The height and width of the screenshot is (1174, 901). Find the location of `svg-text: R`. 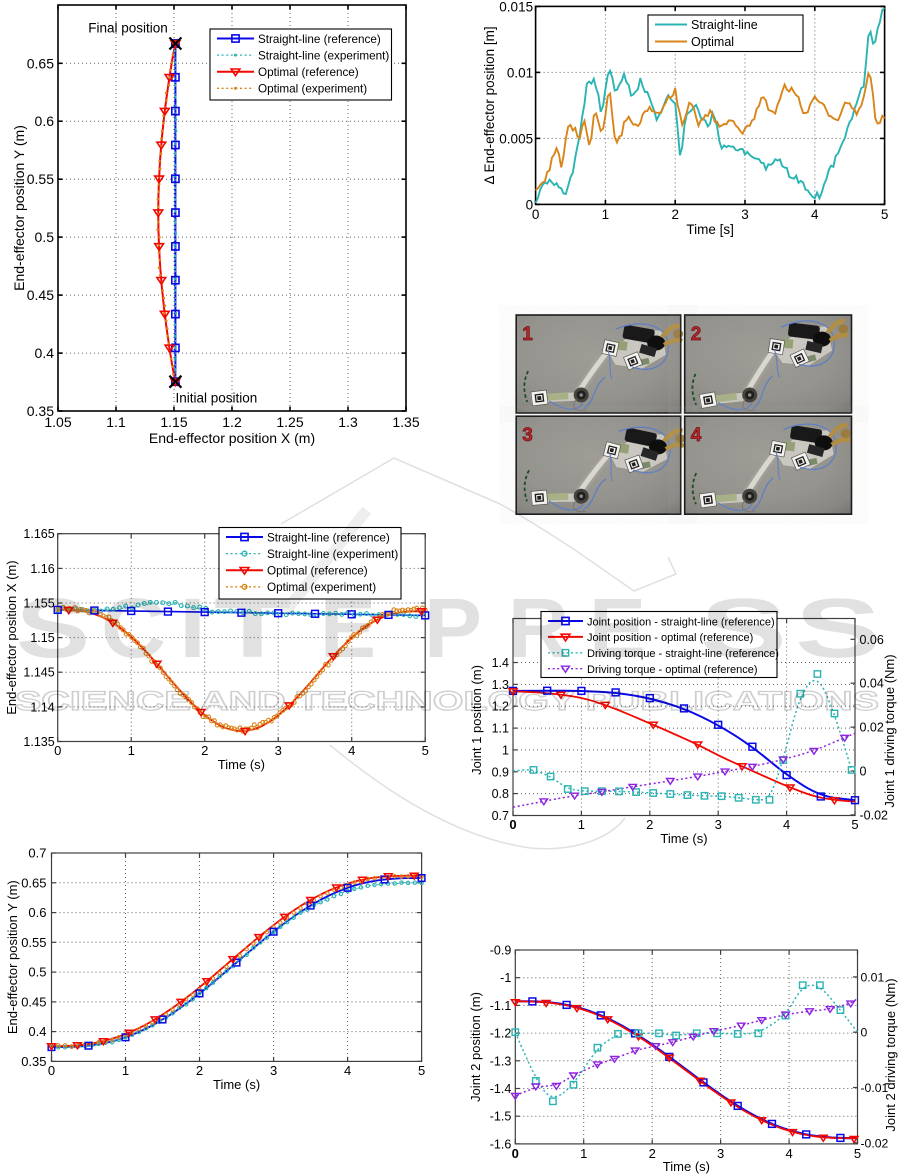

svg-text: R is located at coordinates (538, 628).